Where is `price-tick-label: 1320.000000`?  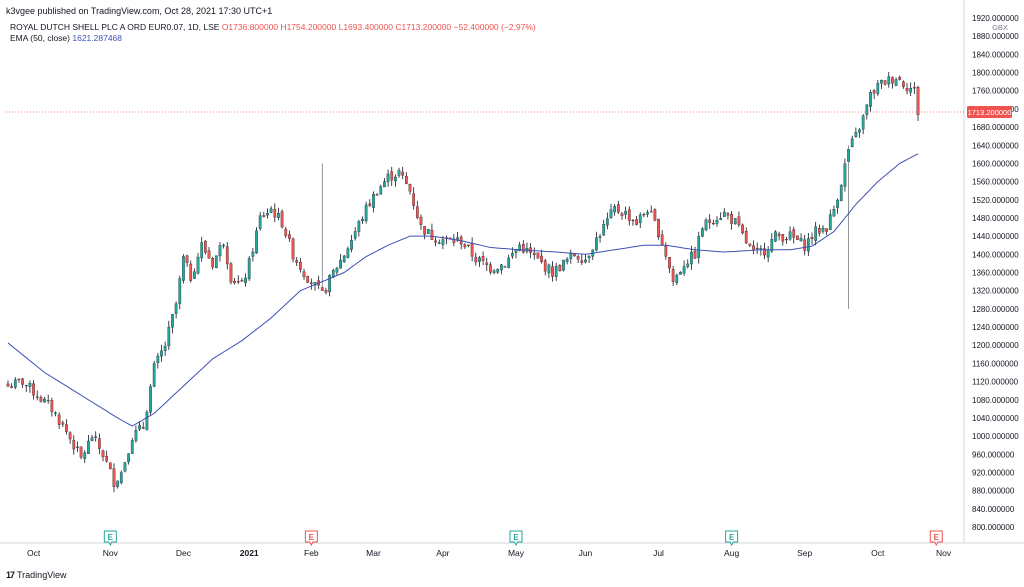
price-tick-label: 1320.000000 is located at coordinates (995, 291).